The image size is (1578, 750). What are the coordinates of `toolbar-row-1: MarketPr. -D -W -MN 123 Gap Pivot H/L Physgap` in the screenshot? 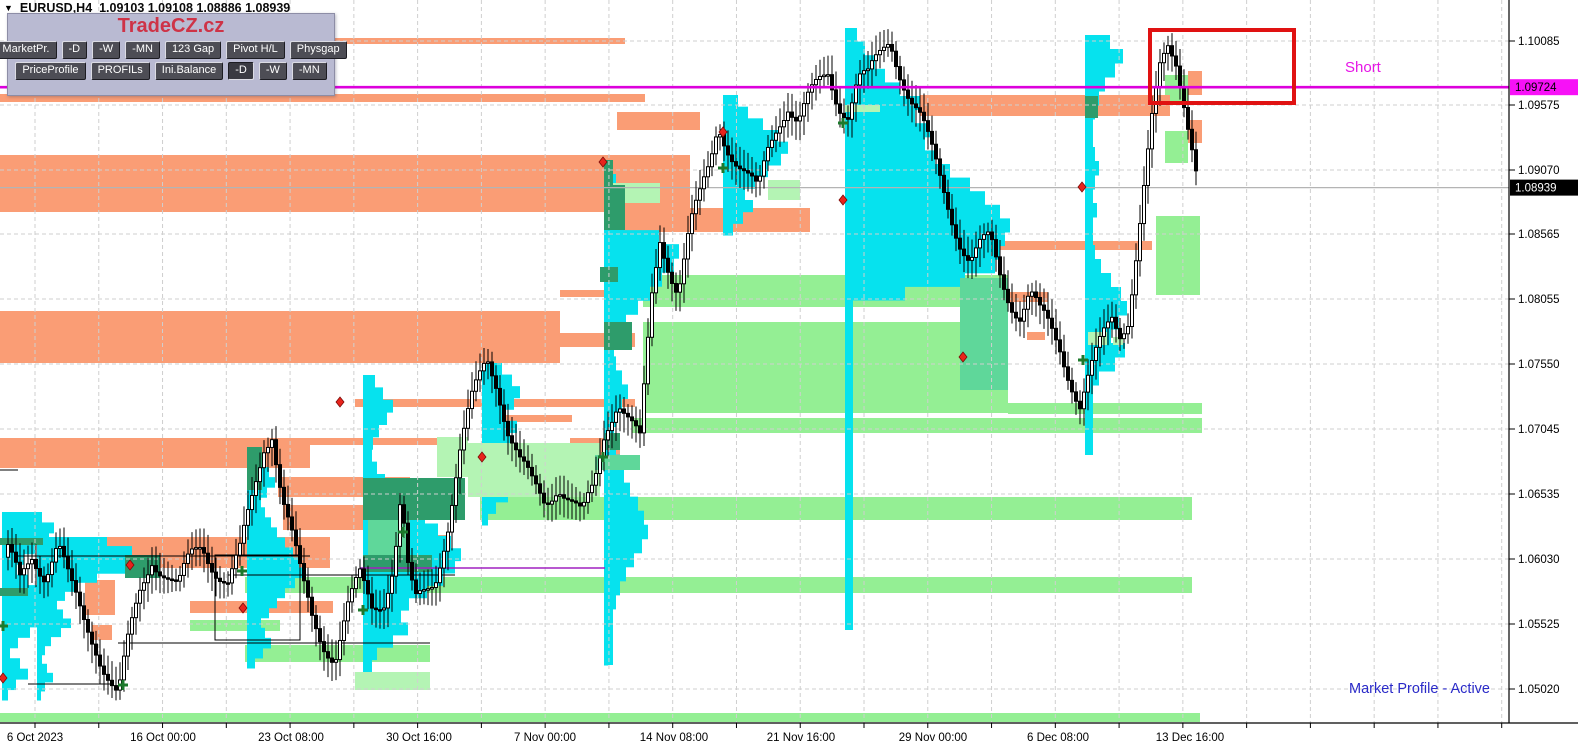 It's located at (173, 50).